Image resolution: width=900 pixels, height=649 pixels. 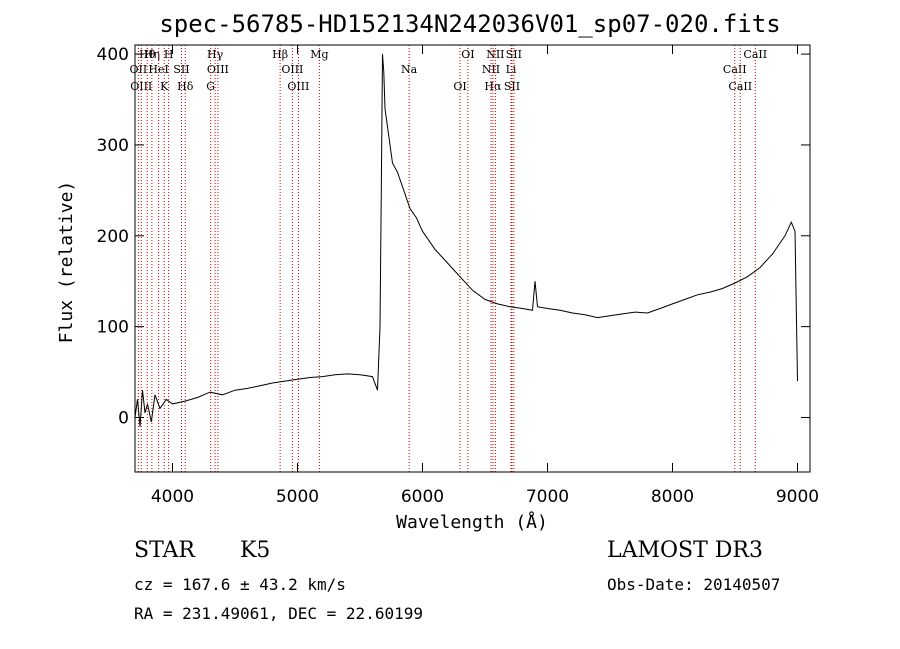 What do you see at coordinates (672, 497) in the screenshot?
I see `x-tick-label: 8000` at bounding box center [672, 497].